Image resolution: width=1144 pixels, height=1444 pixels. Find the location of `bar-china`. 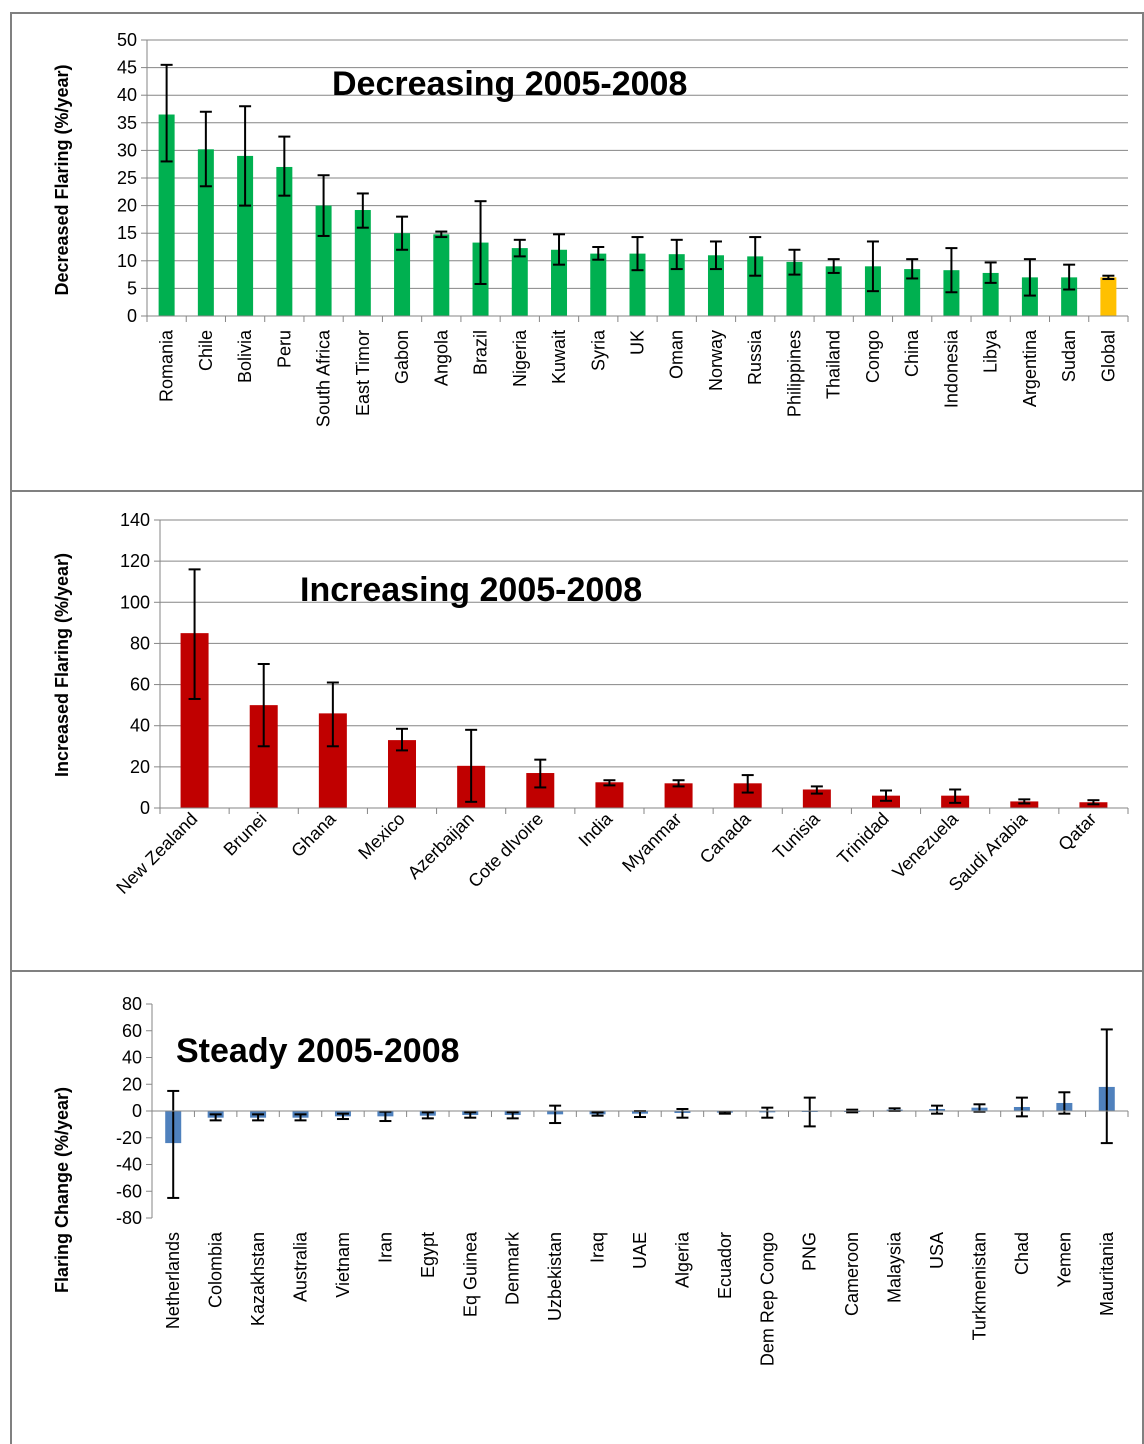

bar-china is located at coordinates (912, 292).